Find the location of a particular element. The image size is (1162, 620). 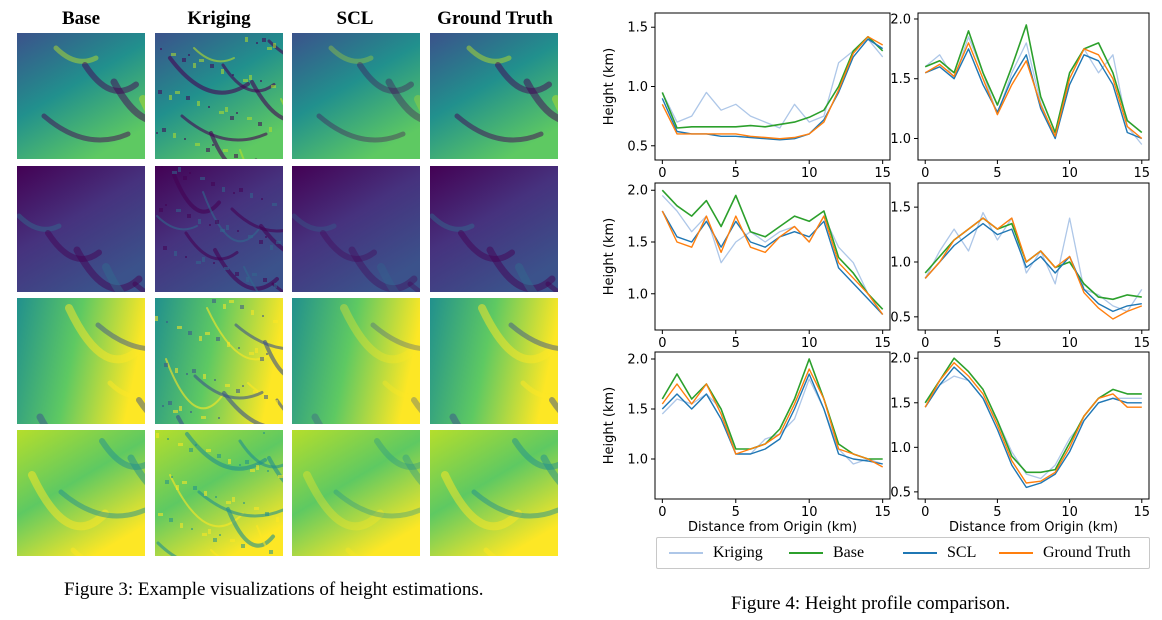

column-heading-ground-truth: Ground Truth is located at coordinates (495, 18).